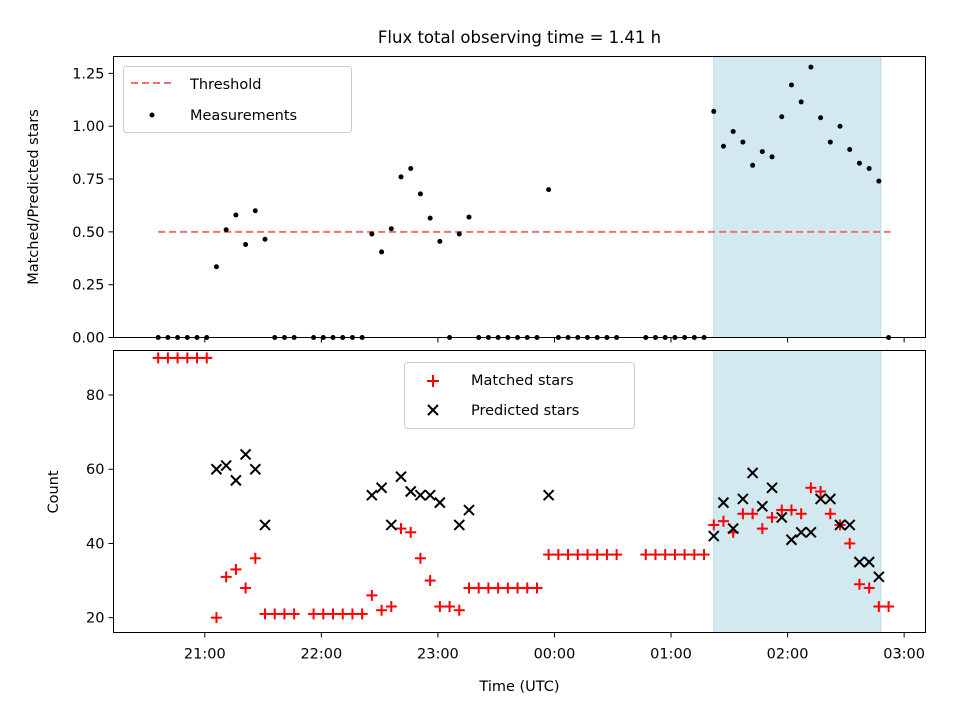 This screenshot has height=724, width=960. Describe the element at coordinates (152, 115) in the screenshot. I see `legend-measurements-swatch` at that location.